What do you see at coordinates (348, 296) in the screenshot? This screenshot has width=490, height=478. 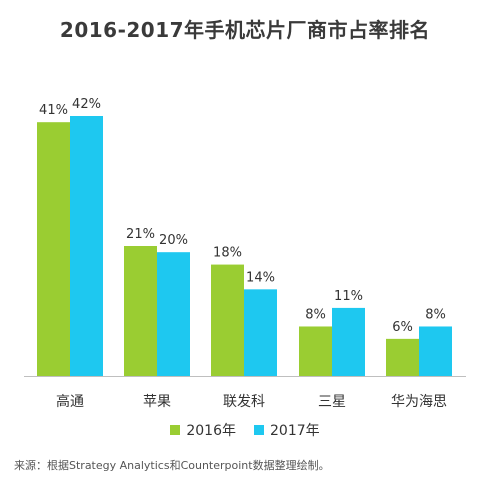 I see `data-label-2017-3: 11%` at bounding box center [348, 296].